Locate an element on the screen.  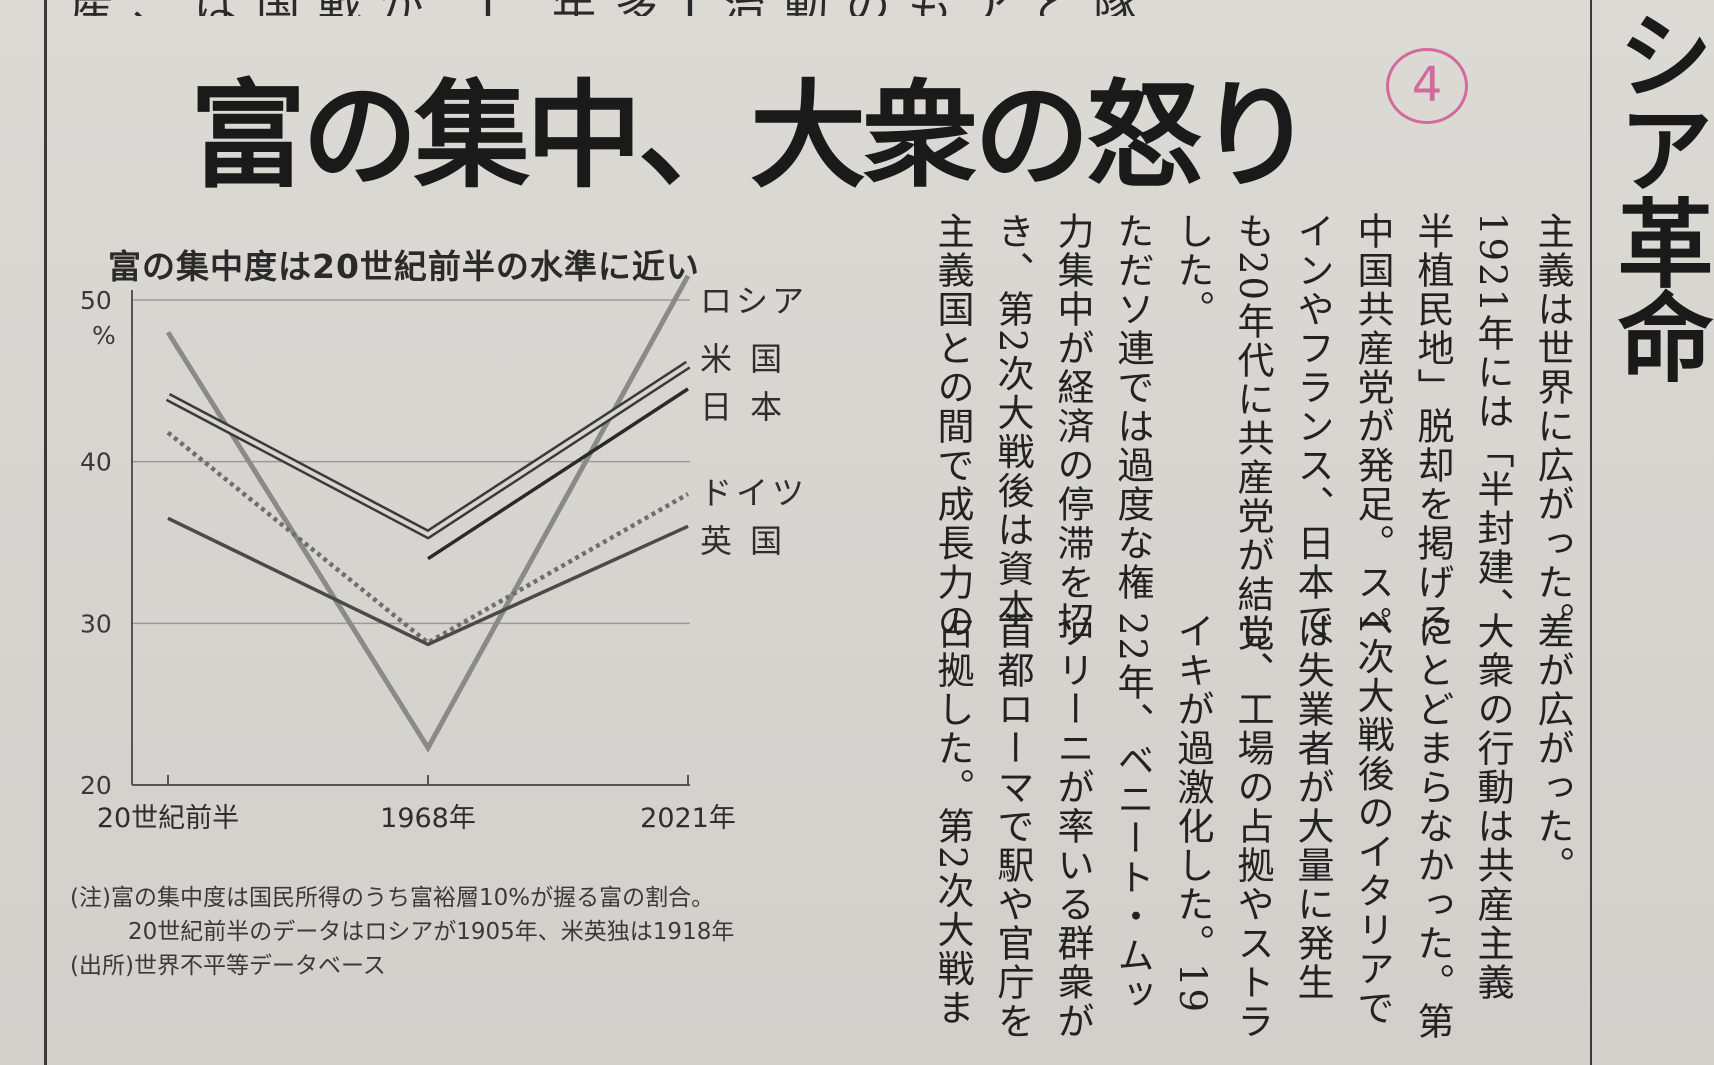
article-line: ソリーニが率いる群衆が is located at coordinates (1072, 826).